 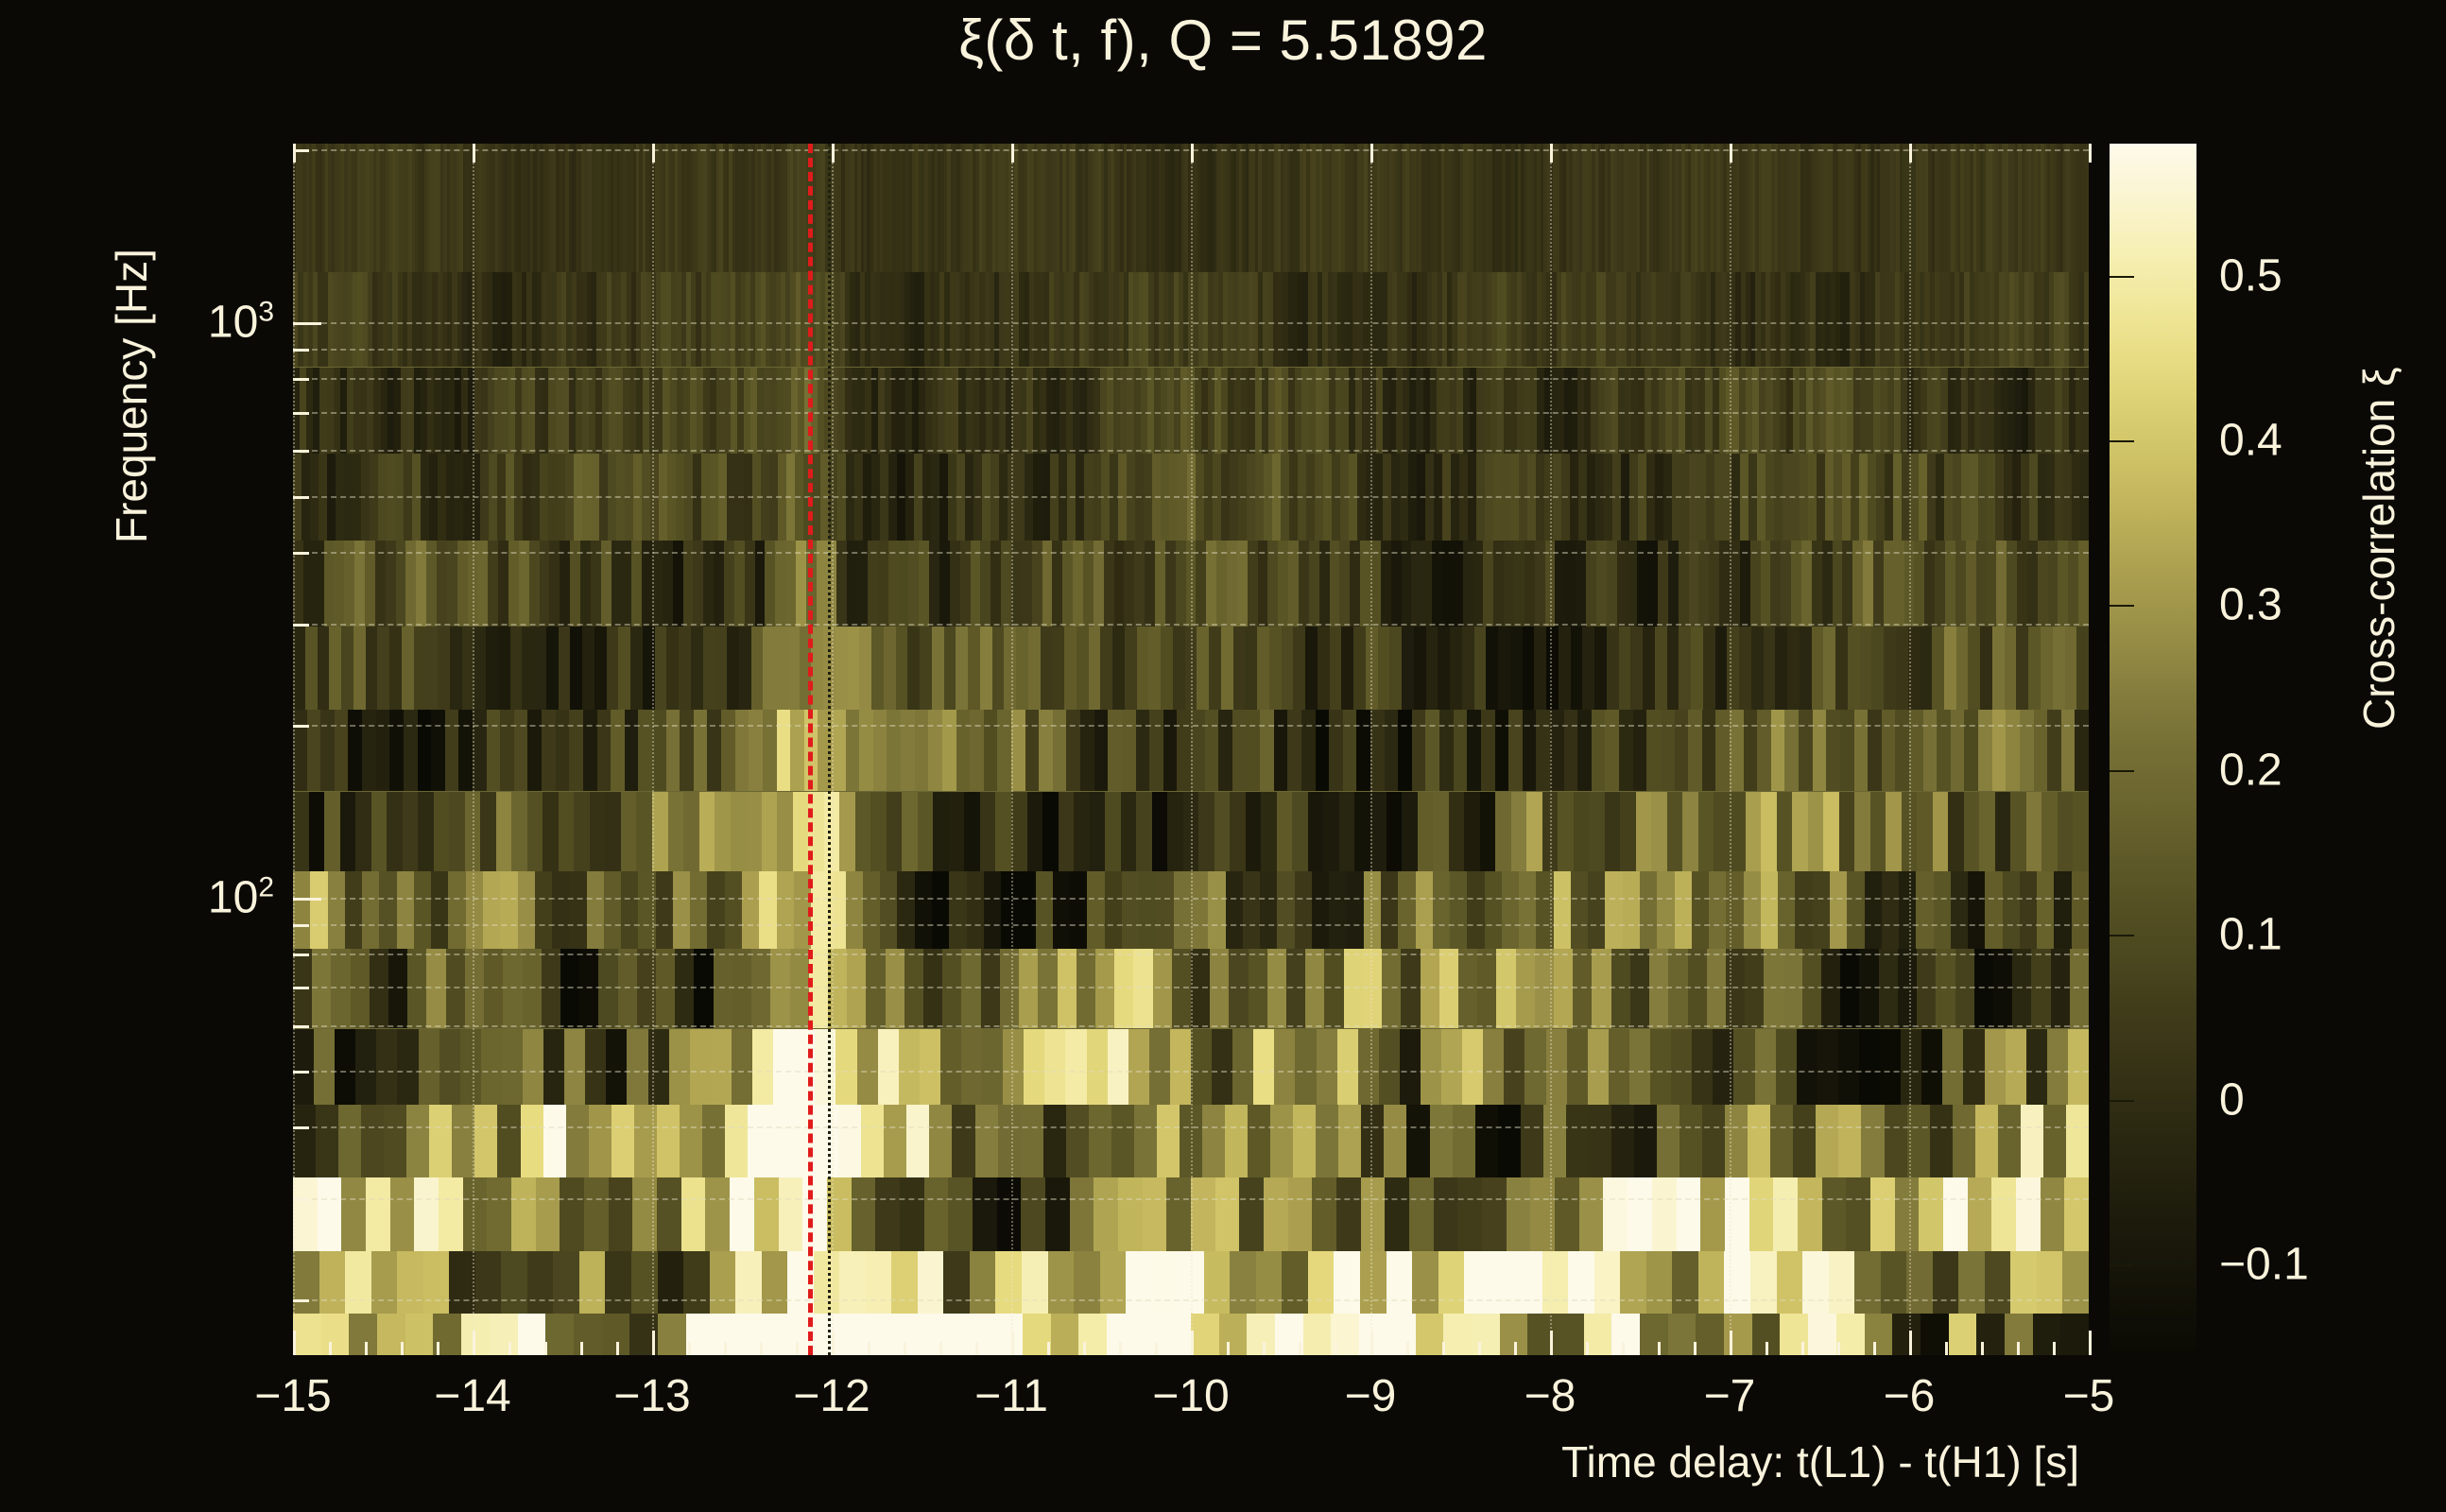 I want to click on x-axis-title: Time delay: t(L1) - t(H1) [s], so click(x=1820, y=1461).